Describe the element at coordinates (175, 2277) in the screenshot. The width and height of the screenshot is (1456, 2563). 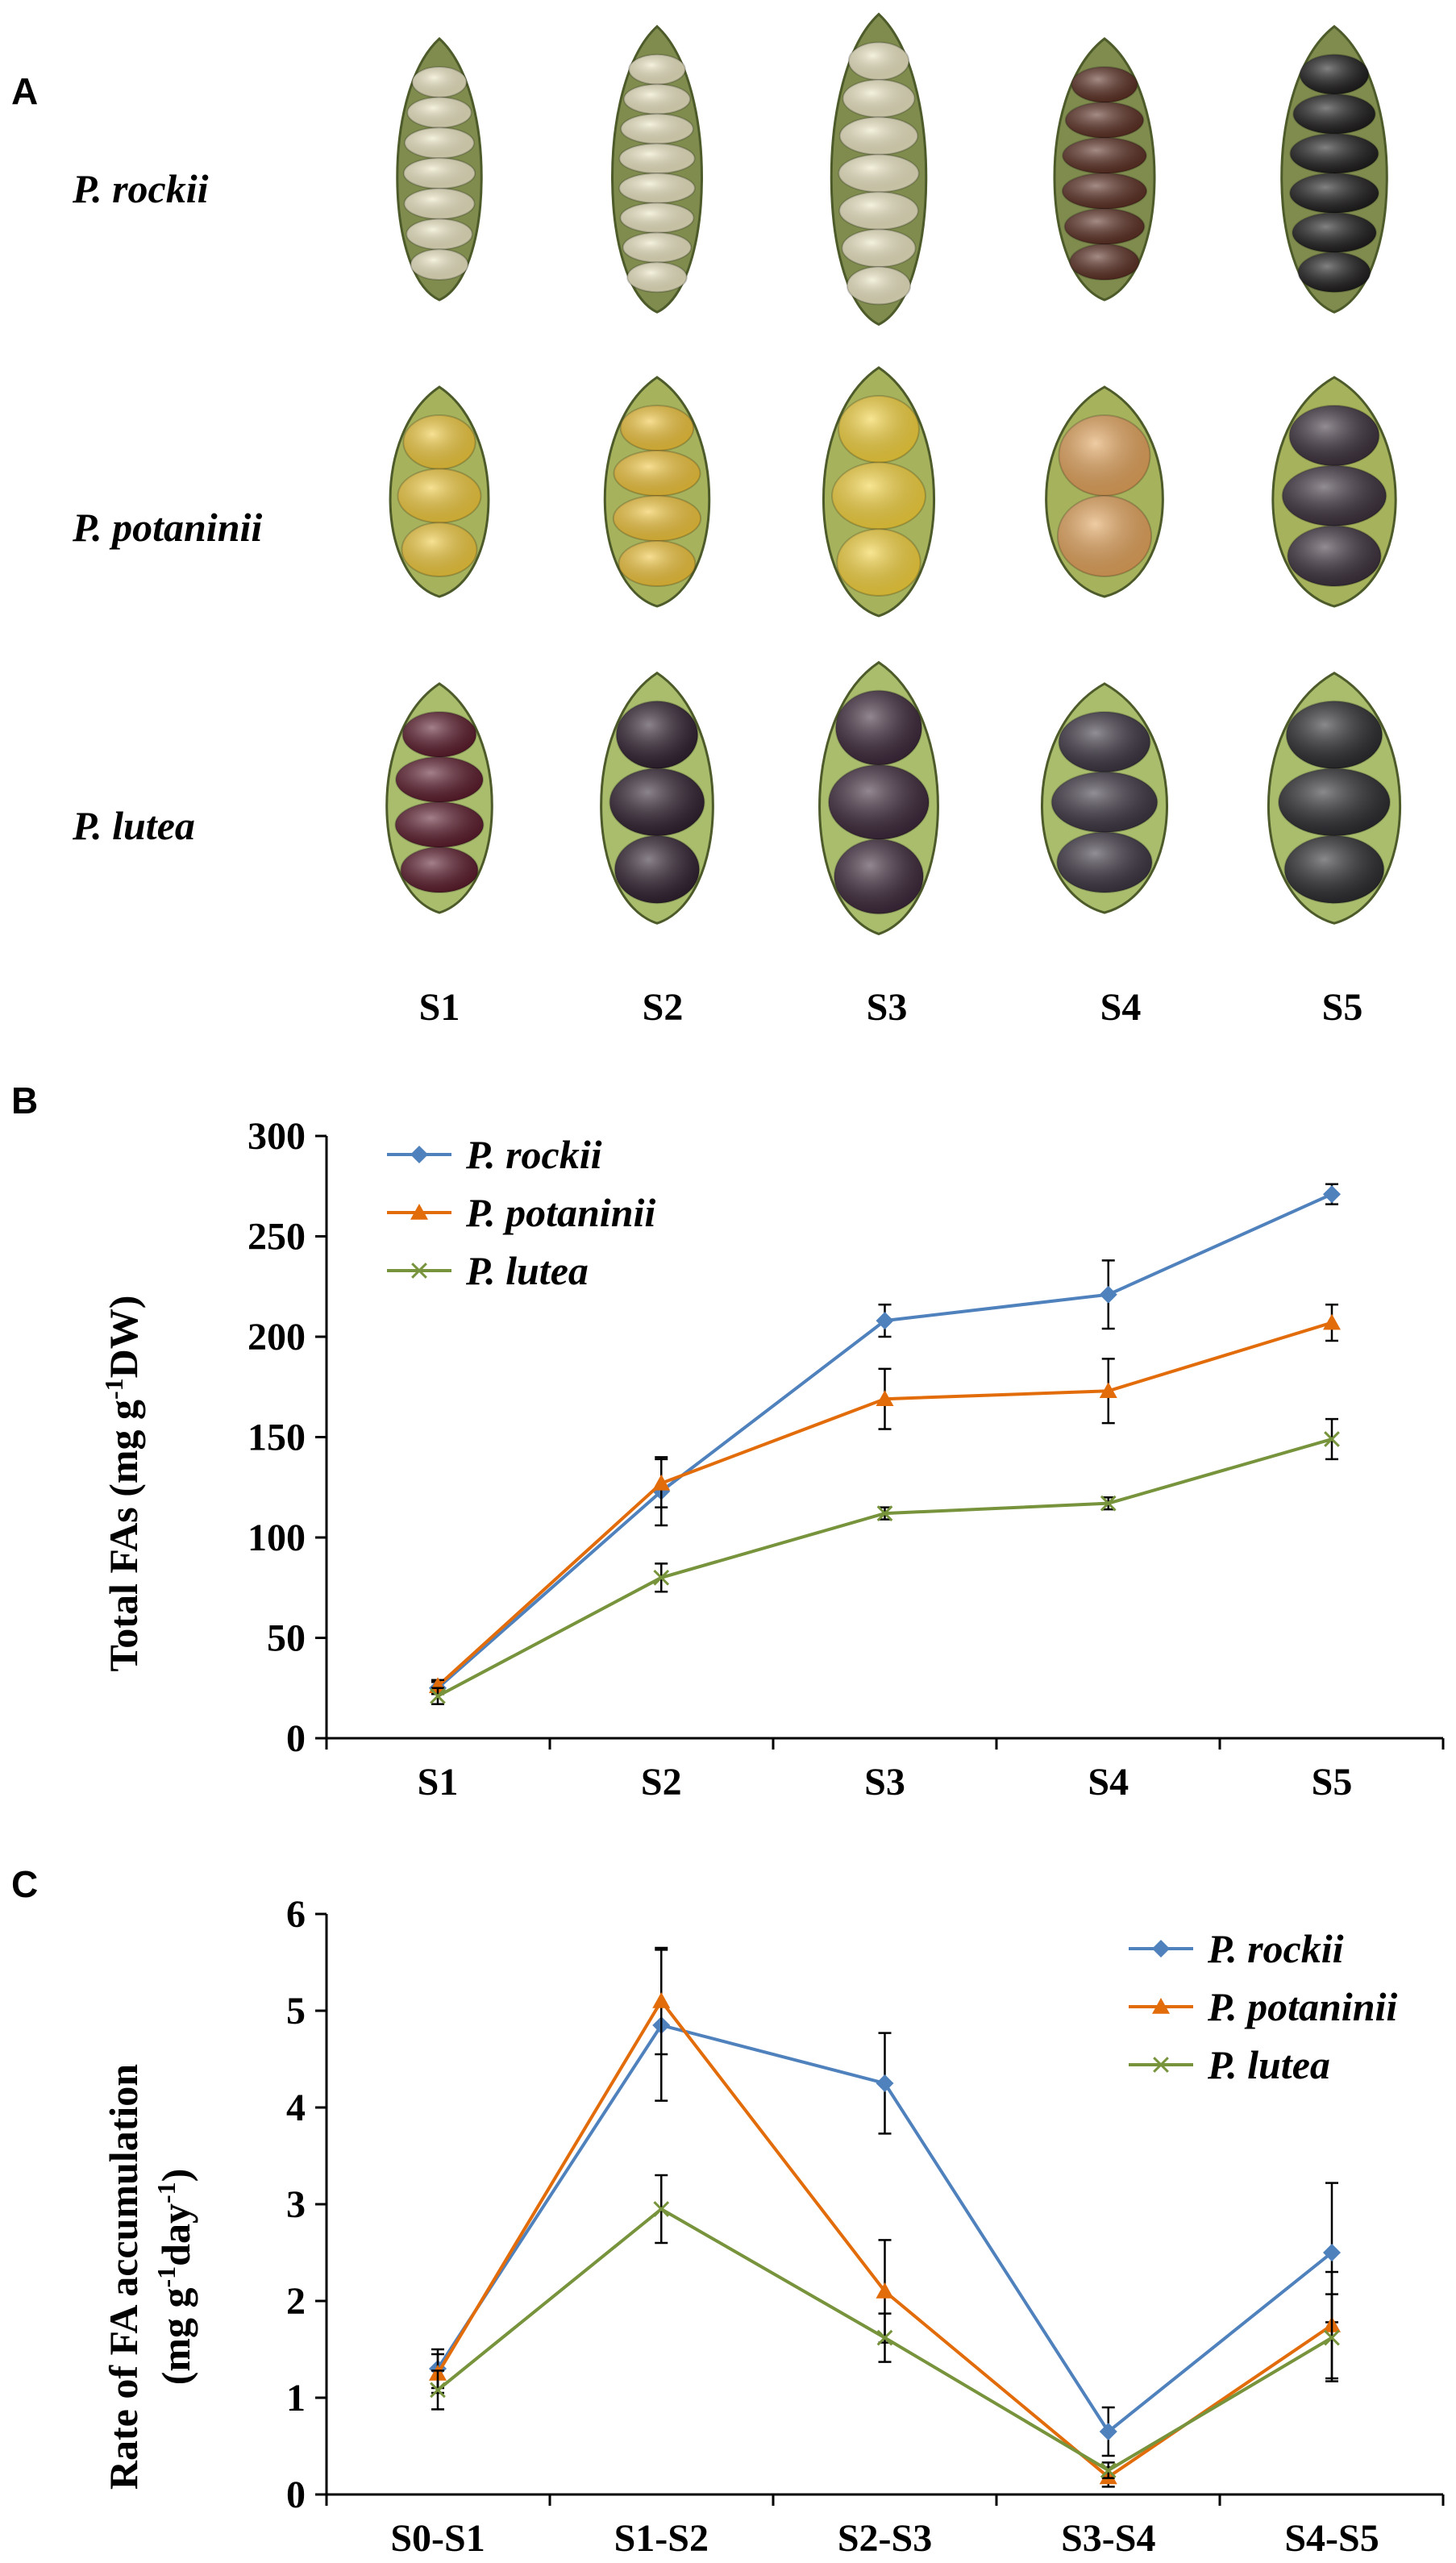
I see `chart-c-ylabel-line2: (mg g-1day-1)` at that location.